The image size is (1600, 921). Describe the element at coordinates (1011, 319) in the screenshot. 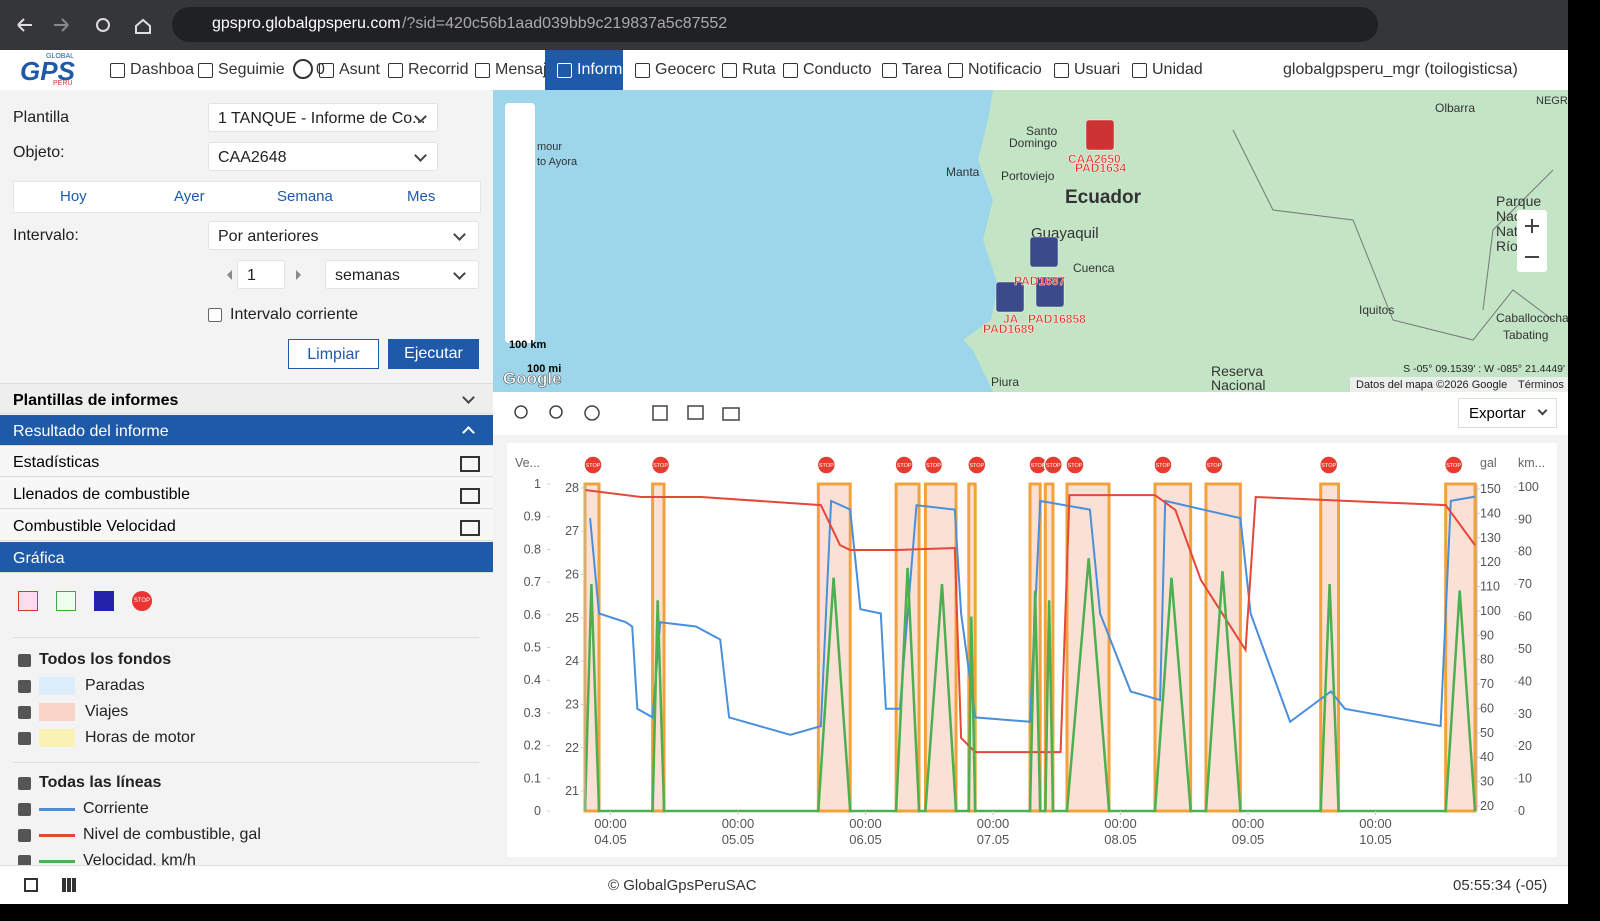

I see `vehicle-label: JA` at that location.